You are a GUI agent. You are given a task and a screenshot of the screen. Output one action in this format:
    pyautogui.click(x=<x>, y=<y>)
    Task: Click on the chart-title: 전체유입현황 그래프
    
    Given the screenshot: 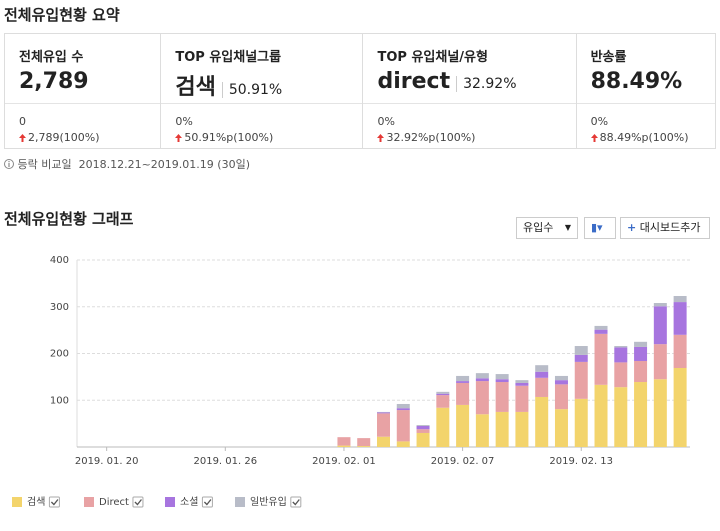 What is the action you would take?
    pyautogui.click(x=69, y=219)
    